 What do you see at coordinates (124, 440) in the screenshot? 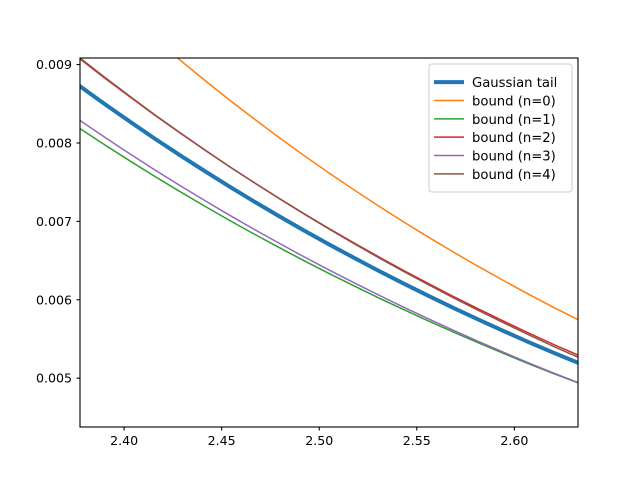
I see `x-tick-label: 2.40` at bounding box center [124, 440].